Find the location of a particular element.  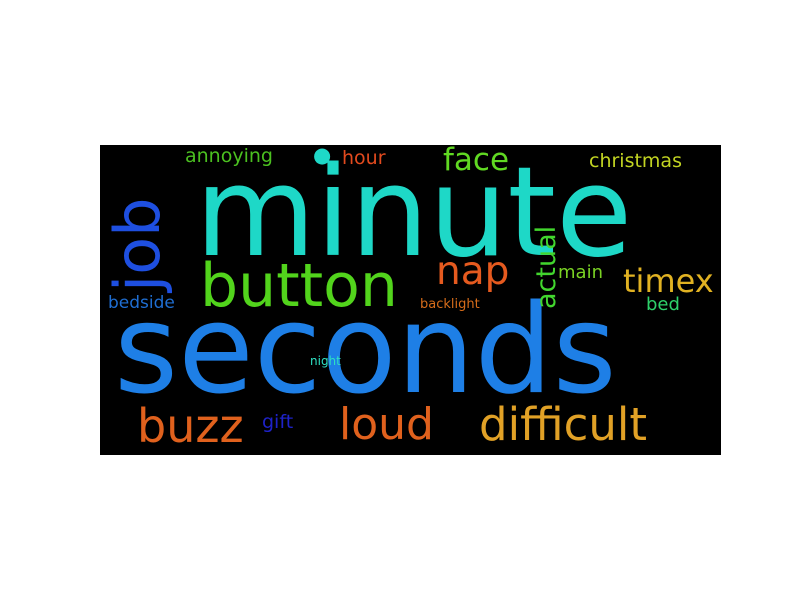

word-button: button is located at coordinates (299, 286).